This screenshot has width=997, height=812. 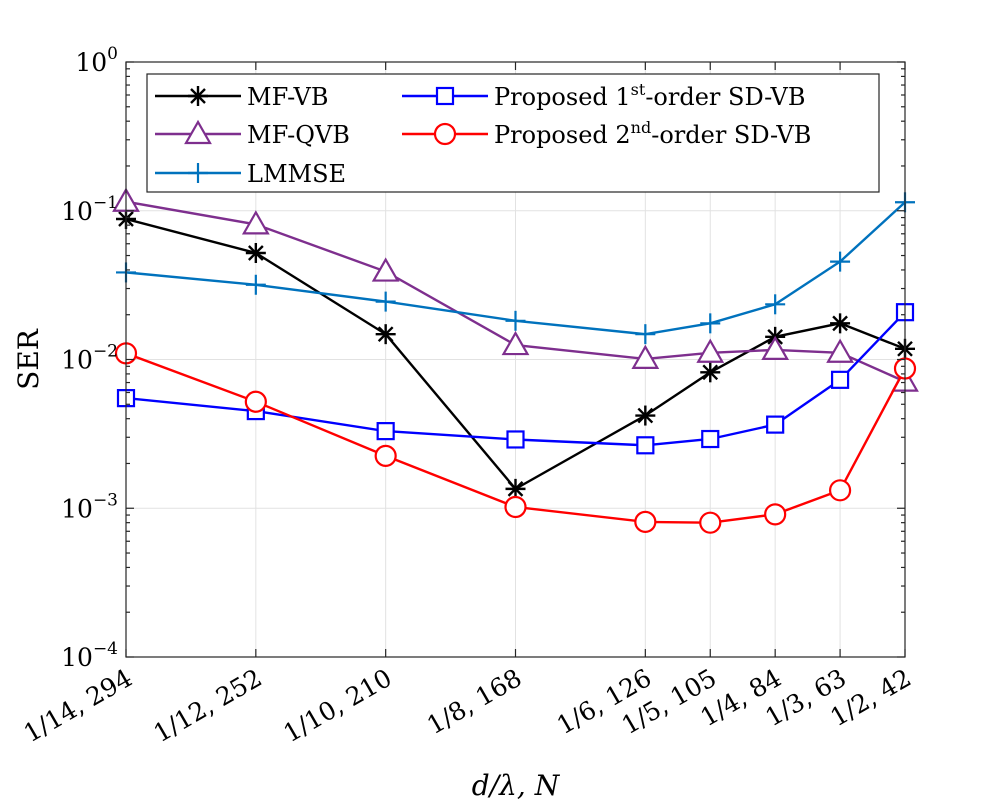 I want to click on legend-label: Proposed 1st-order SD-VB, so click(x=649, y=95).